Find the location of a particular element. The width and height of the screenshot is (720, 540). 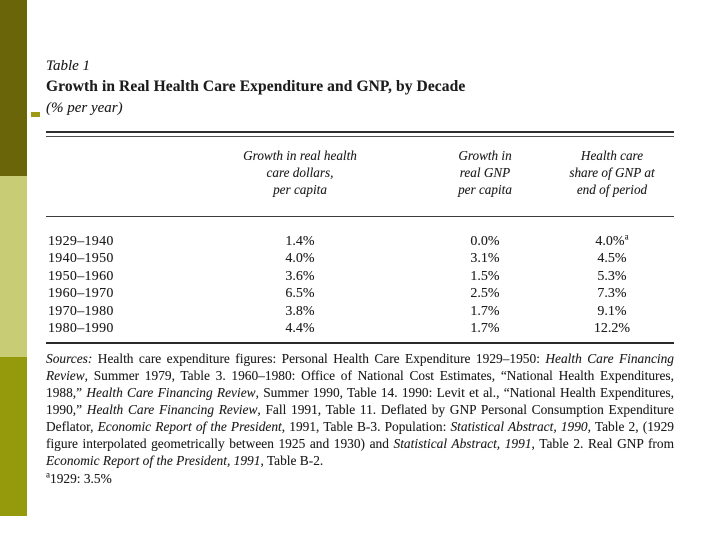

sources-segment: , Table B-2. is located at coordinates (292, 460).